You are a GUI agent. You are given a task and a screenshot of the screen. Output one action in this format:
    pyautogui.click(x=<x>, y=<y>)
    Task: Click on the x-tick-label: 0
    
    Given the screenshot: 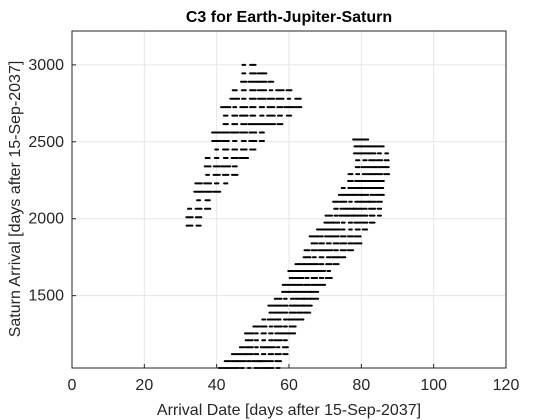 What is the action you would take?
    pyautogui.click(x=72, y=385)
    